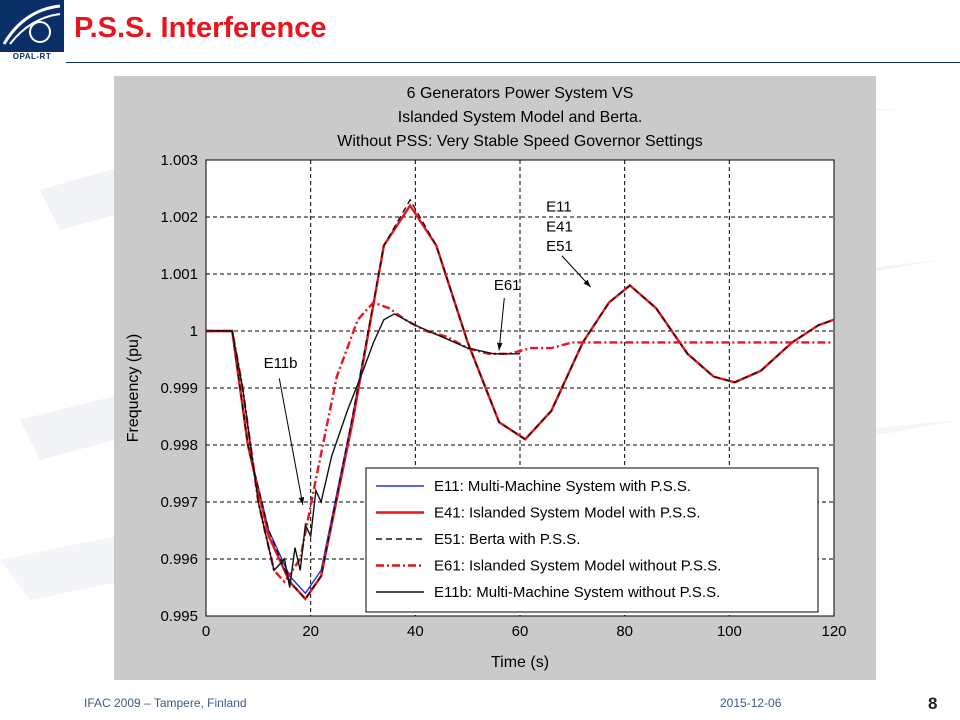  I want to click on legend-entry: E41: Islanded System Model with P.S.S., so click(567, 513).